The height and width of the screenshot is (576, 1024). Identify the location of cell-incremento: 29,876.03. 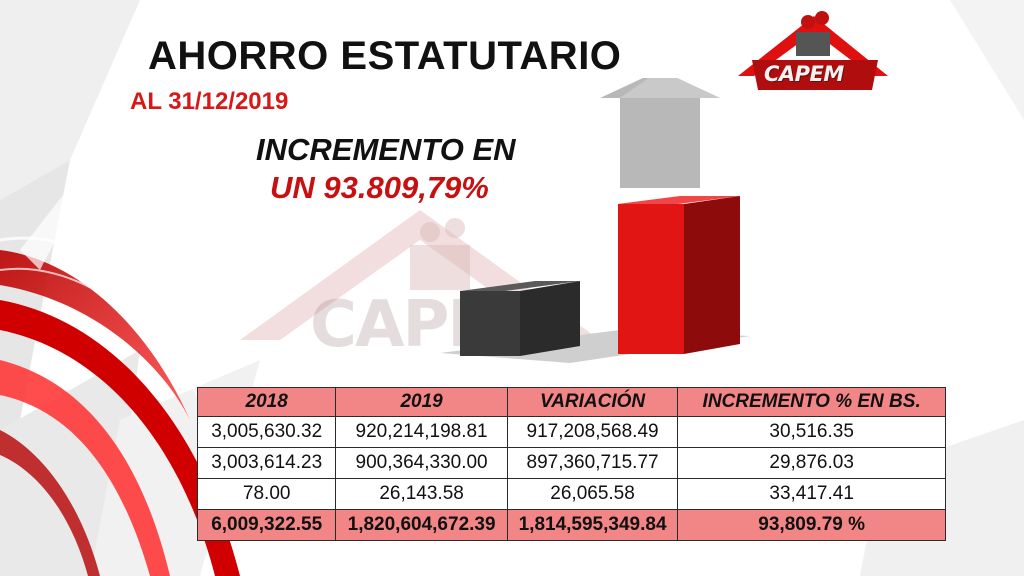
(811, 463).